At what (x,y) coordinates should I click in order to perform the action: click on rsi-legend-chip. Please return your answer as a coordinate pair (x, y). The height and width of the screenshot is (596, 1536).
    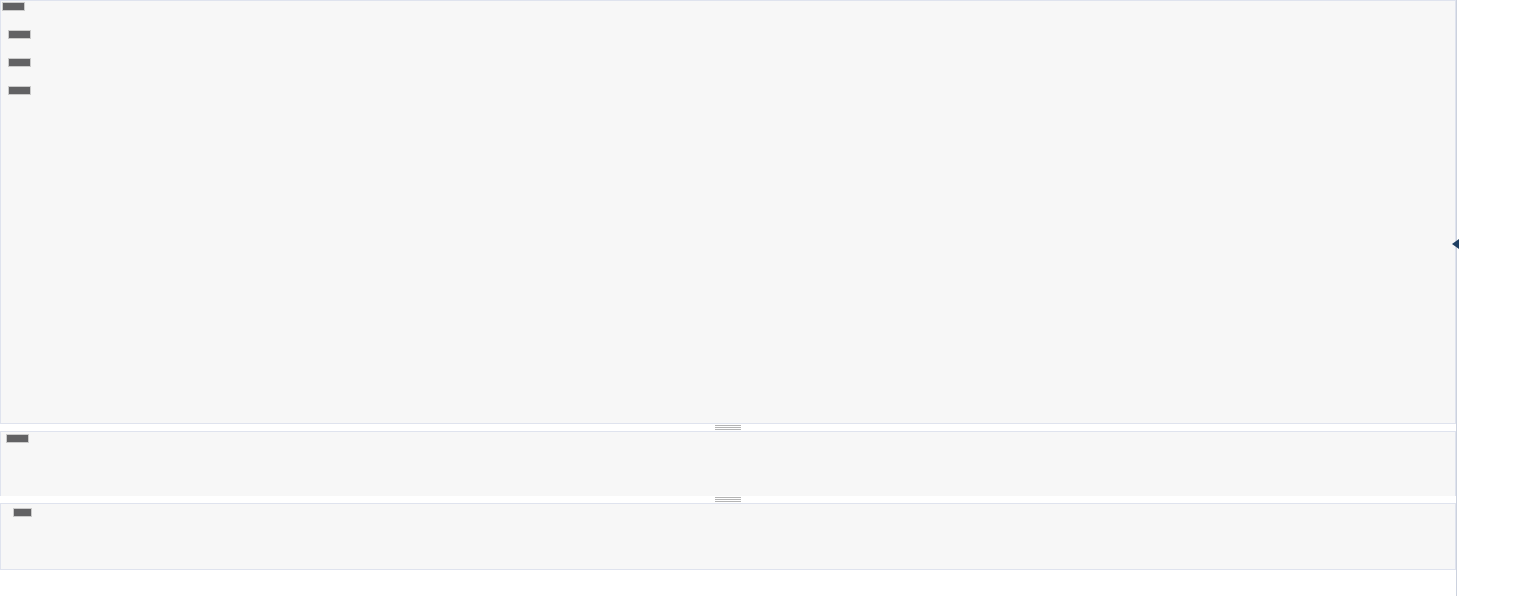
    Looking at the image, I should click on (17, 438).